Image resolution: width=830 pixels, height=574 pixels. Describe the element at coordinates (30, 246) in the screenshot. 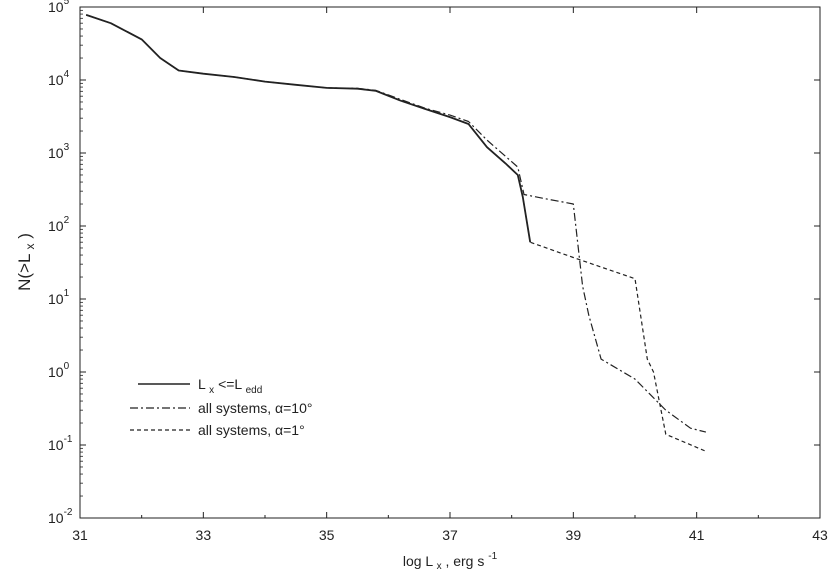

I see `y-axis-title-sub: x` at that location.